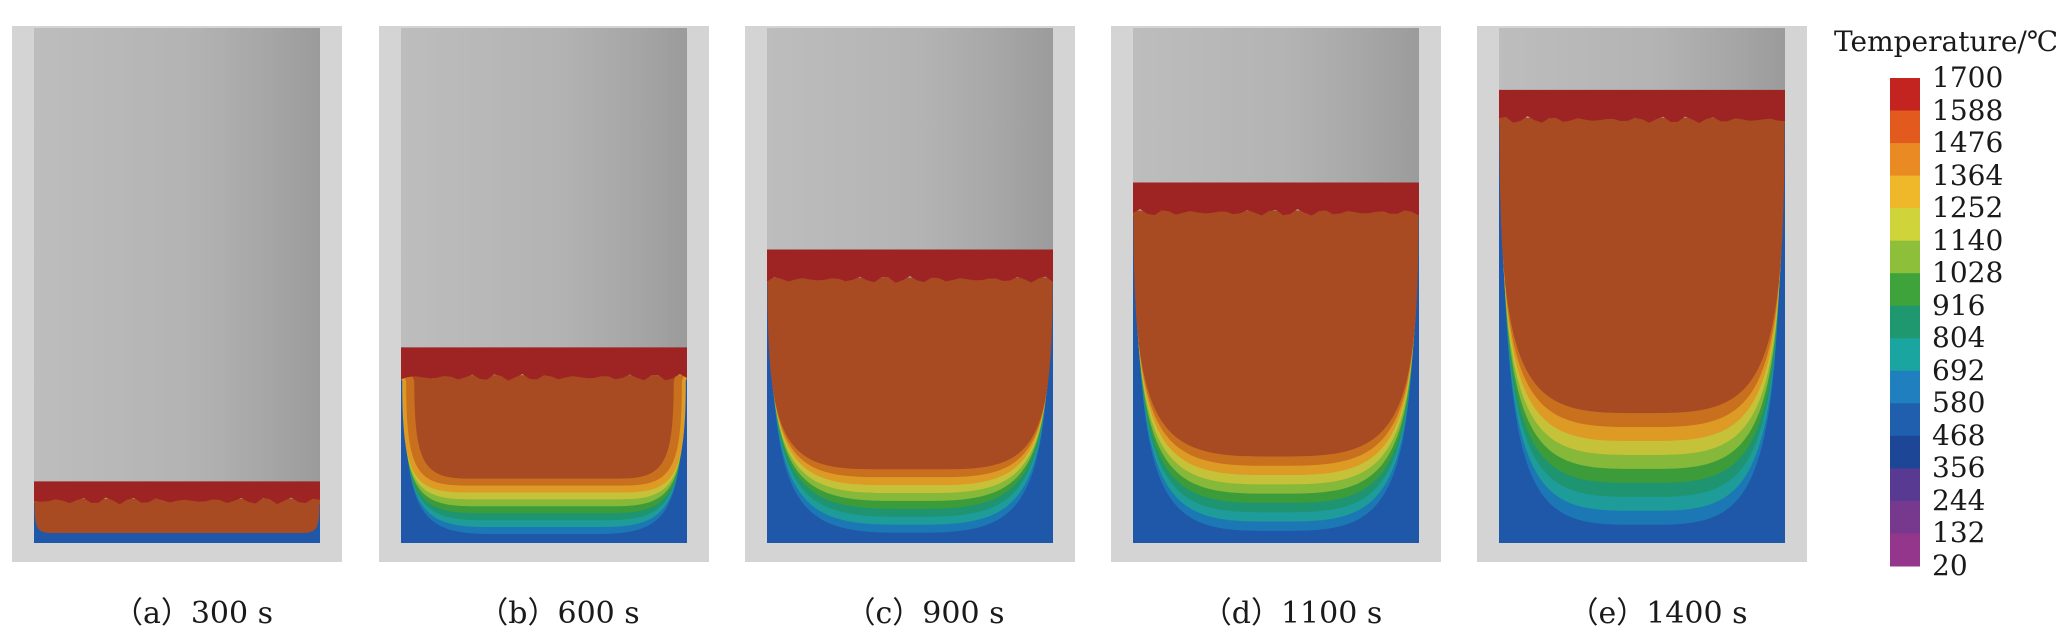 This screenshot has width=2056, height=633. Describe the element at coordinates (1959, 500) in the screenshot. I see `colorbar-tick-label: 244` at that location.